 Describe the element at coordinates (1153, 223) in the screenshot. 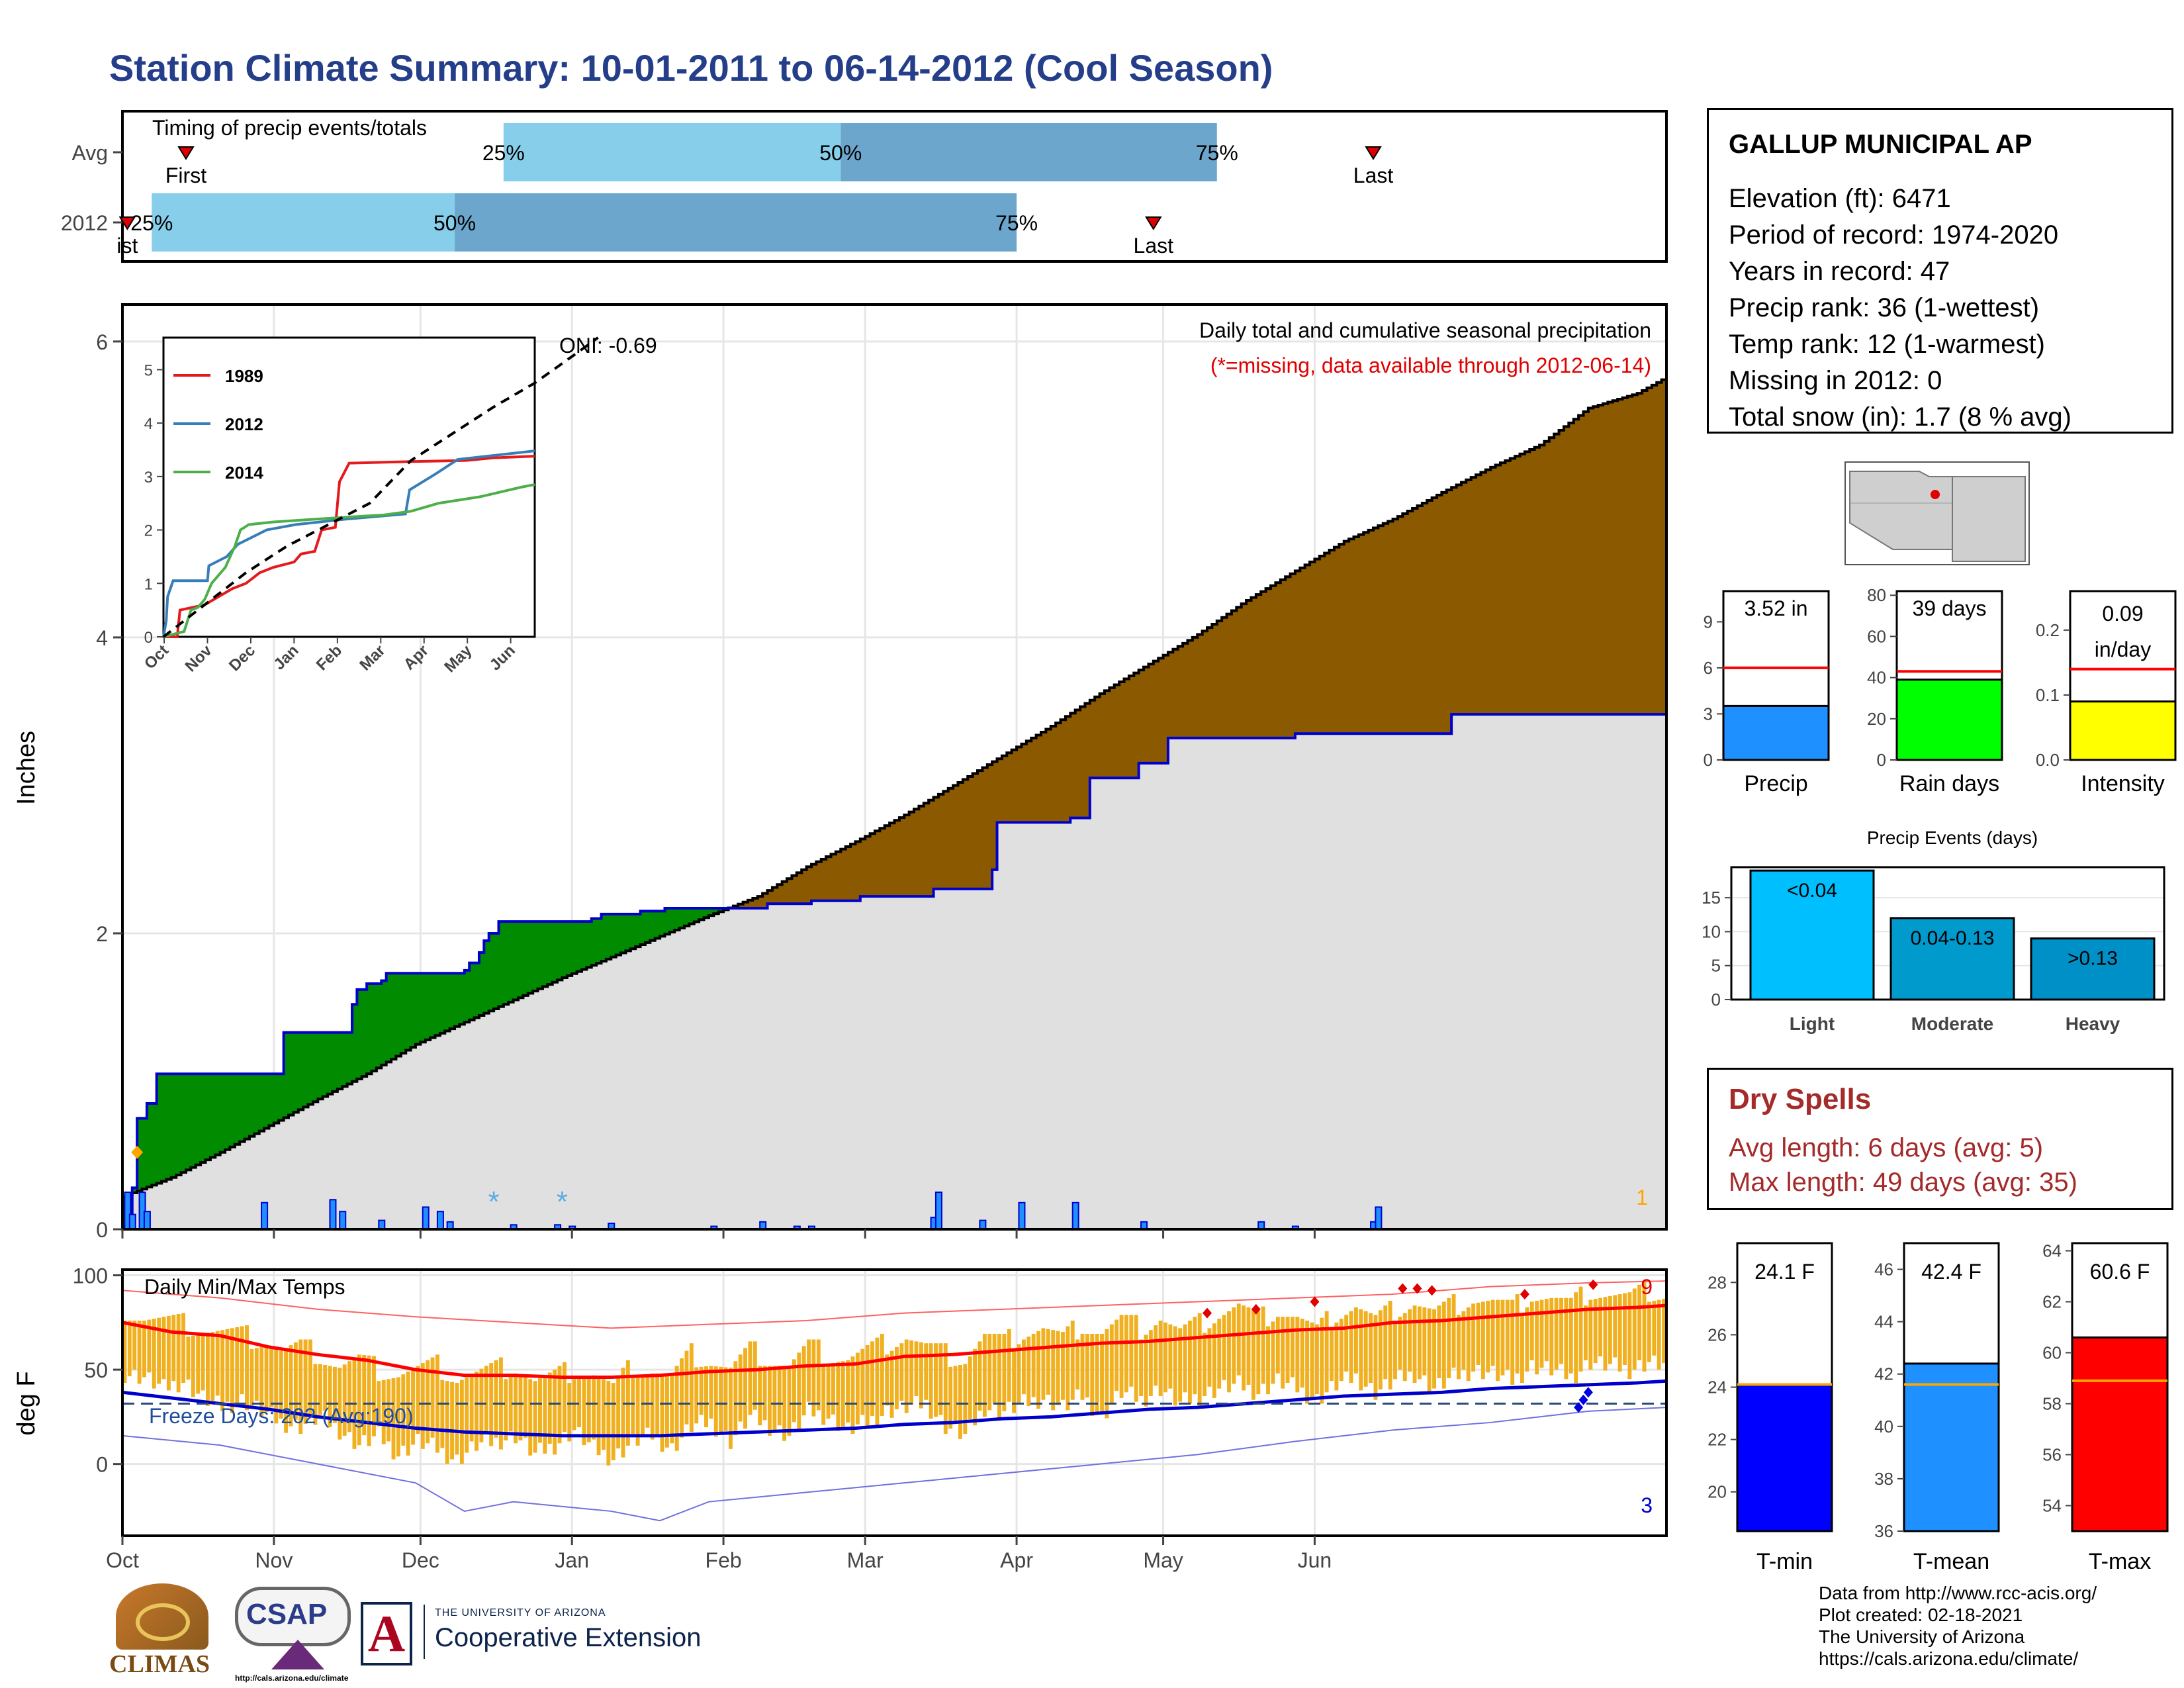

I see `last-event-marker` at that location.